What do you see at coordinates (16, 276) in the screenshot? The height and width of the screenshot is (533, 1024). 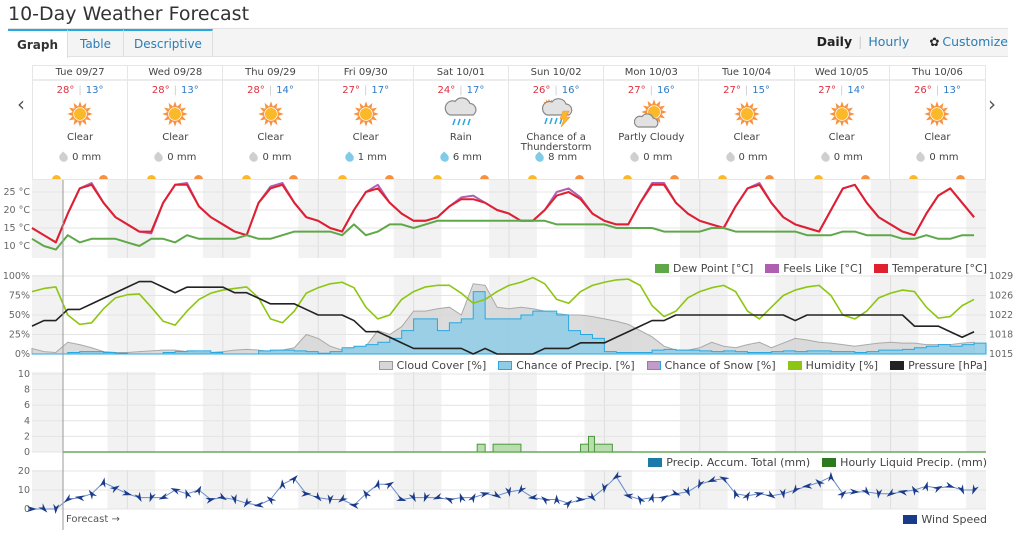 I see `y-tick-label: 100%` at bounding box center [16, 276].